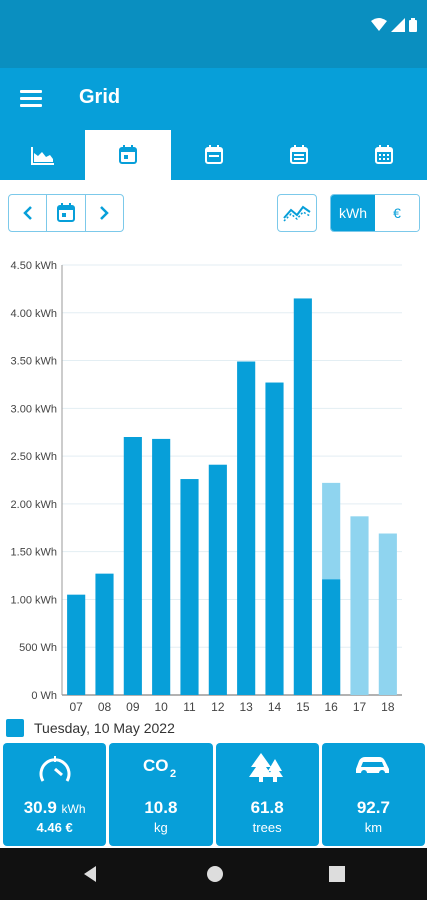 The image size is (427, 900). I want to click on tab-month, so click(298, 155).